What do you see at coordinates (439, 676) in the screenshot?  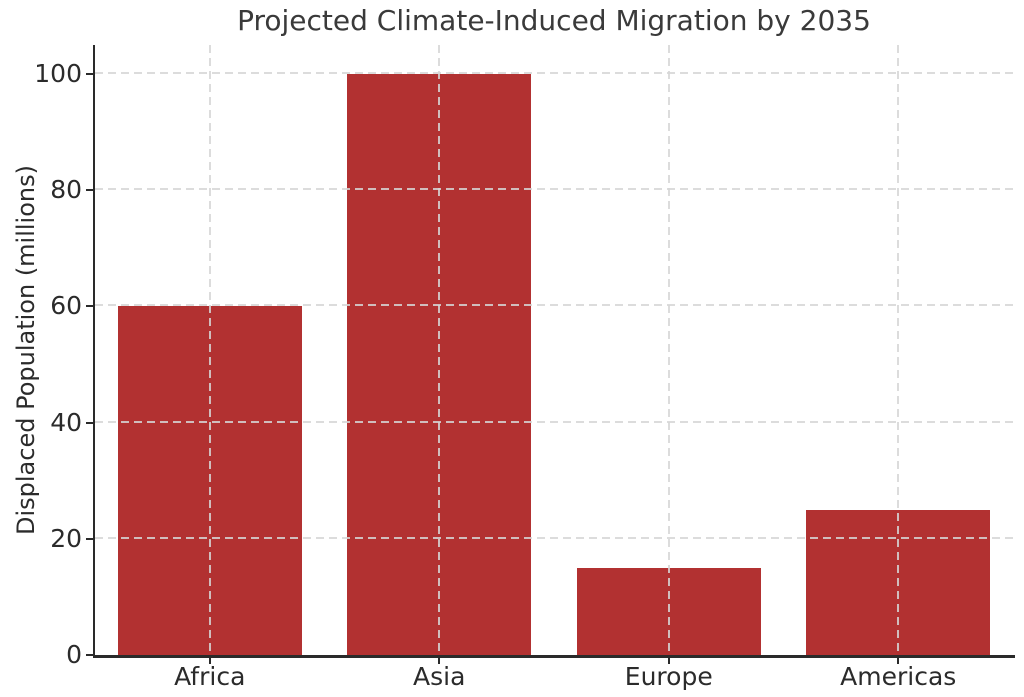 I see `x-tick-label-asia: Asia` at bounding box center [439, 676].